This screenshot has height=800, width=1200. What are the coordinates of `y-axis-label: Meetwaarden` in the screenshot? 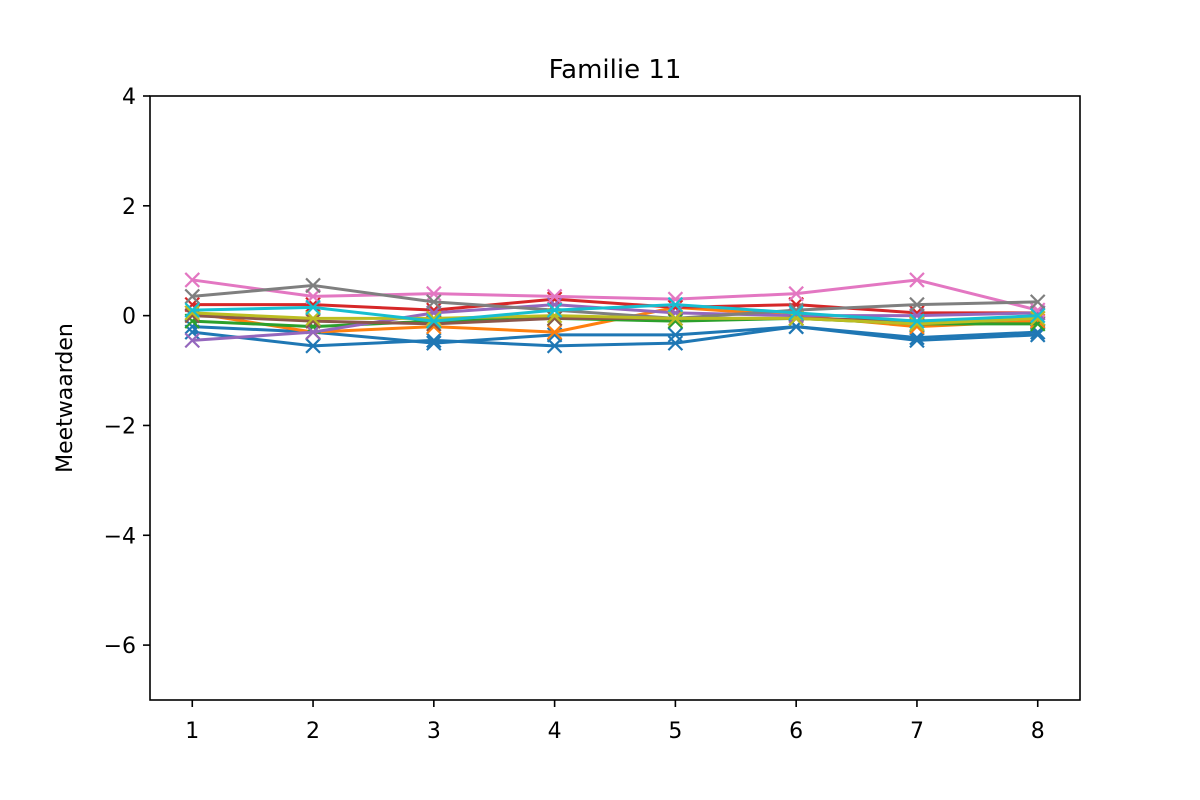 It's located at (65, 398).